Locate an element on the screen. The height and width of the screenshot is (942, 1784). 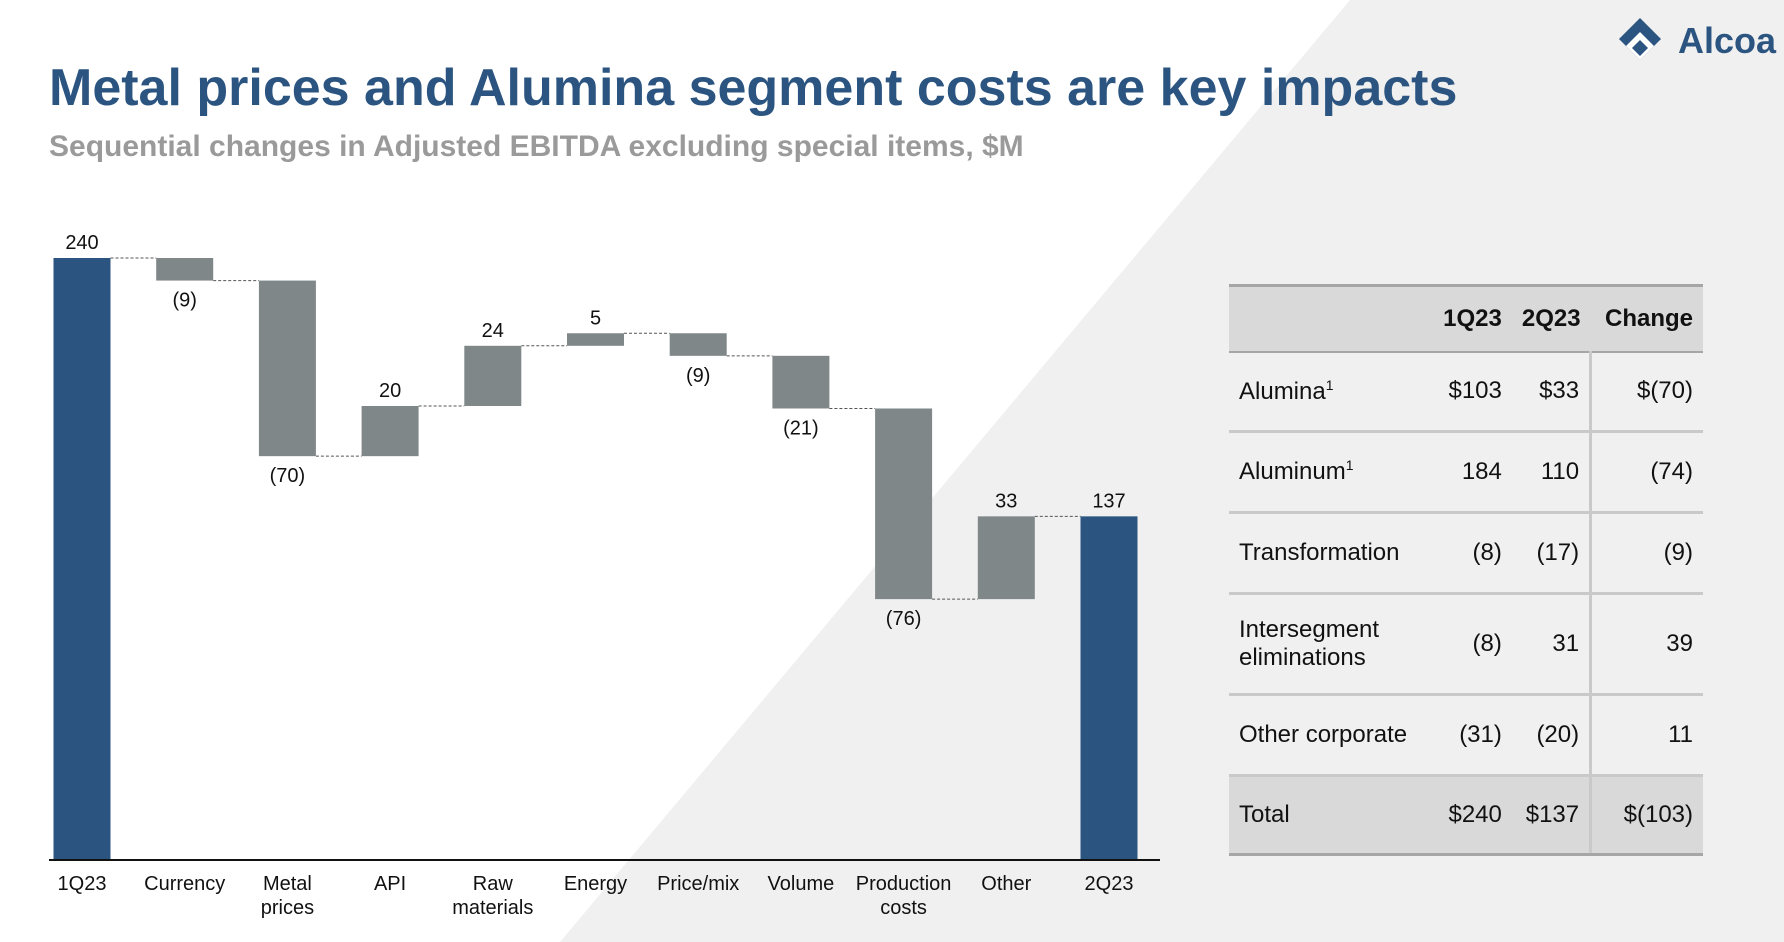
data-label: 24 is located at coordinates (493, 331).